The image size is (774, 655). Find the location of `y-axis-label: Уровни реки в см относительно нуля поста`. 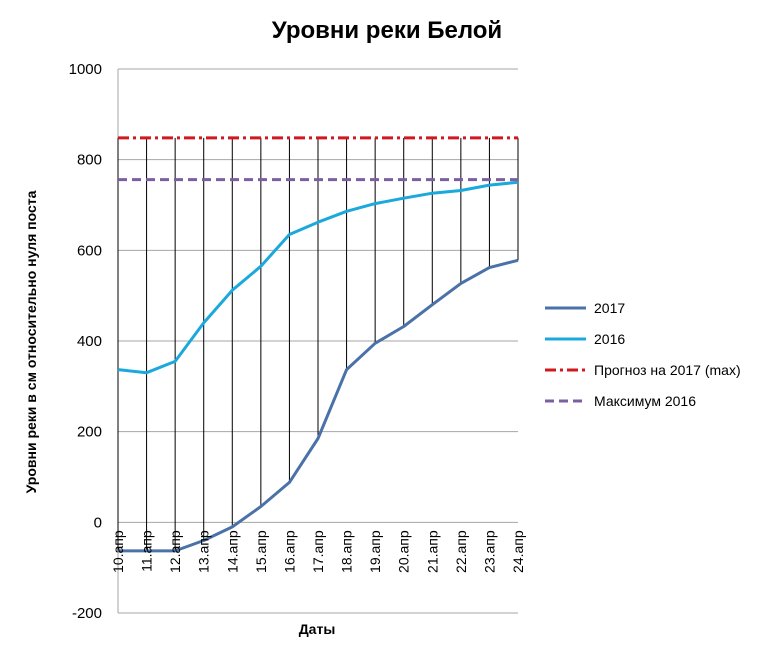

y-axis-label: Уровни реки в см относительно нуля поста is located at coordinates (31, 341).